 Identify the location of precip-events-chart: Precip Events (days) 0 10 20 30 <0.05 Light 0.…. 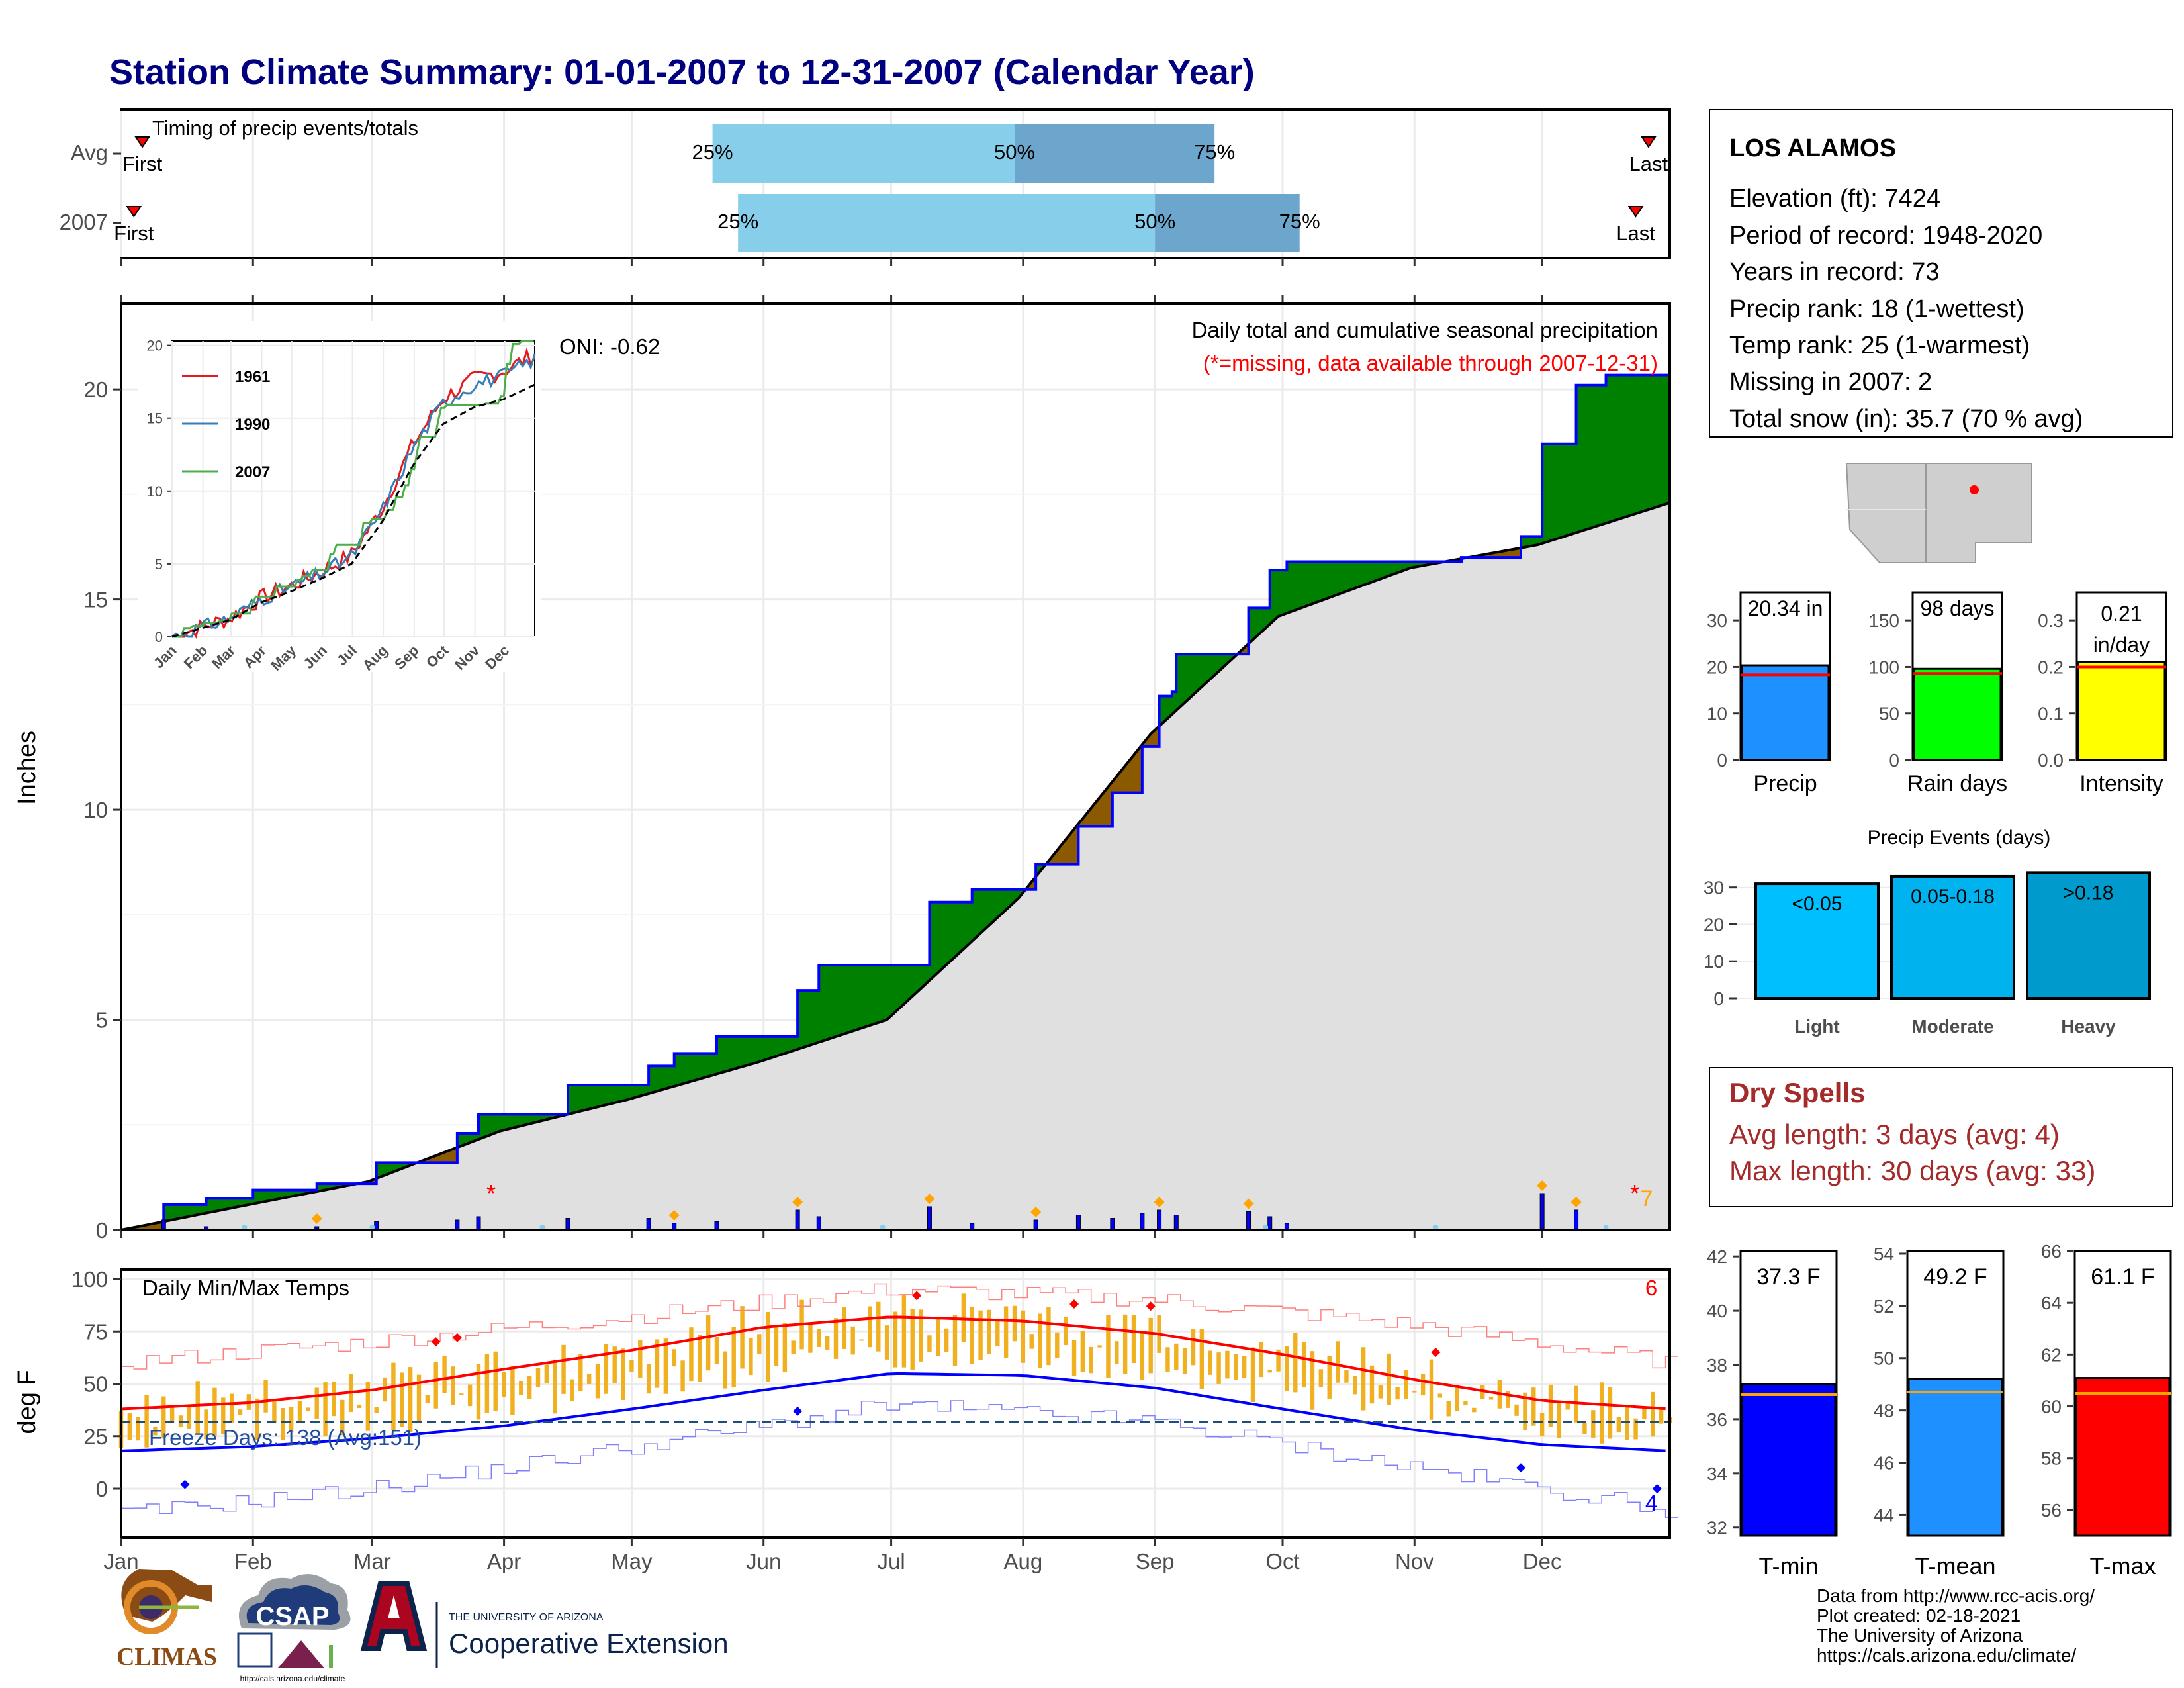
(1928, 932).